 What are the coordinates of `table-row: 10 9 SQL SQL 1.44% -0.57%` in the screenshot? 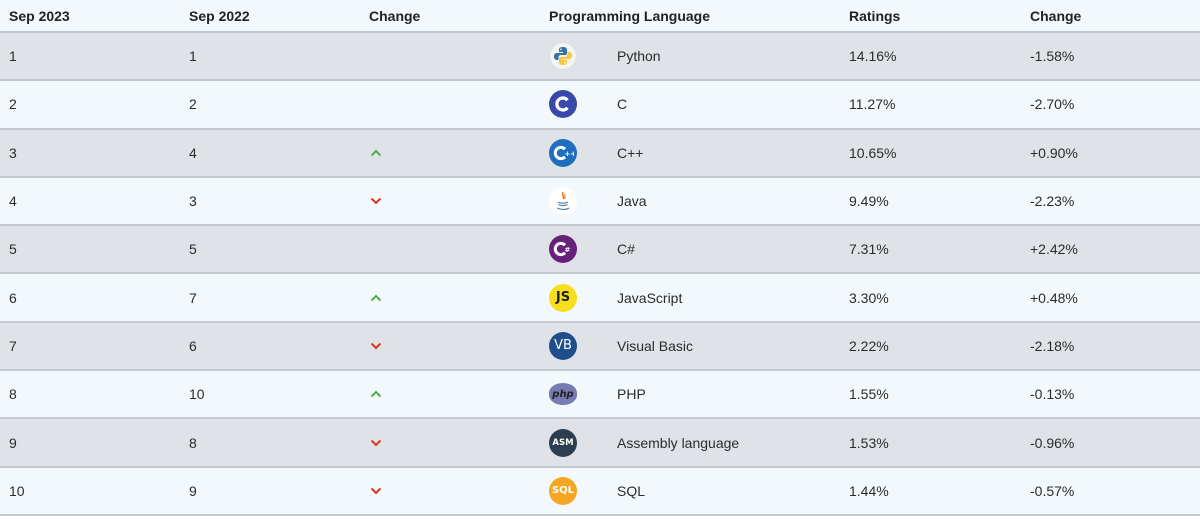 It's located at (600, 491).